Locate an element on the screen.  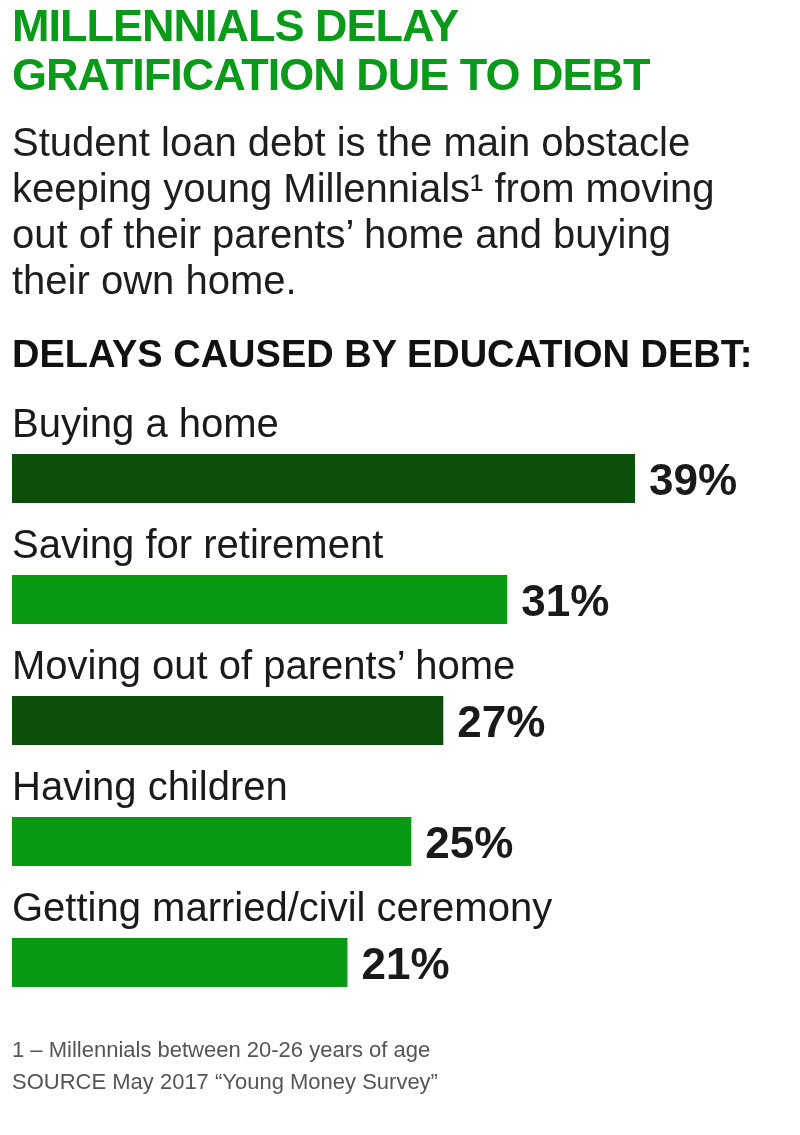
chart-title: MILLENNIALS DELAY GRATIFICATION DUE TO DEBT is located at coordinates (331, 50).